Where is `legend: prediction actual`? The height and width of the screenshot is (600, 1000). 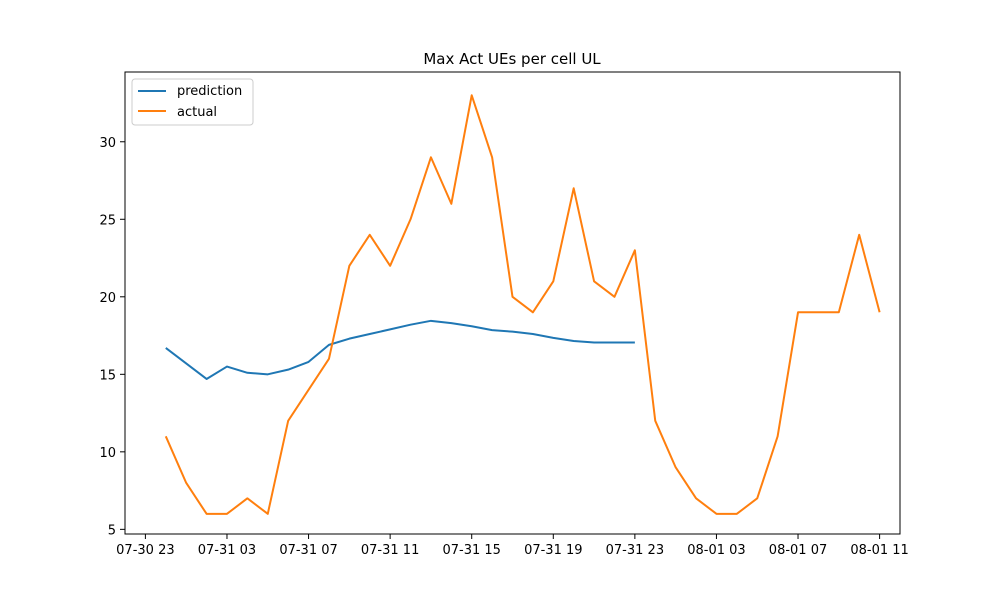
legend: prediction actual is located at coordinates (192, 102).